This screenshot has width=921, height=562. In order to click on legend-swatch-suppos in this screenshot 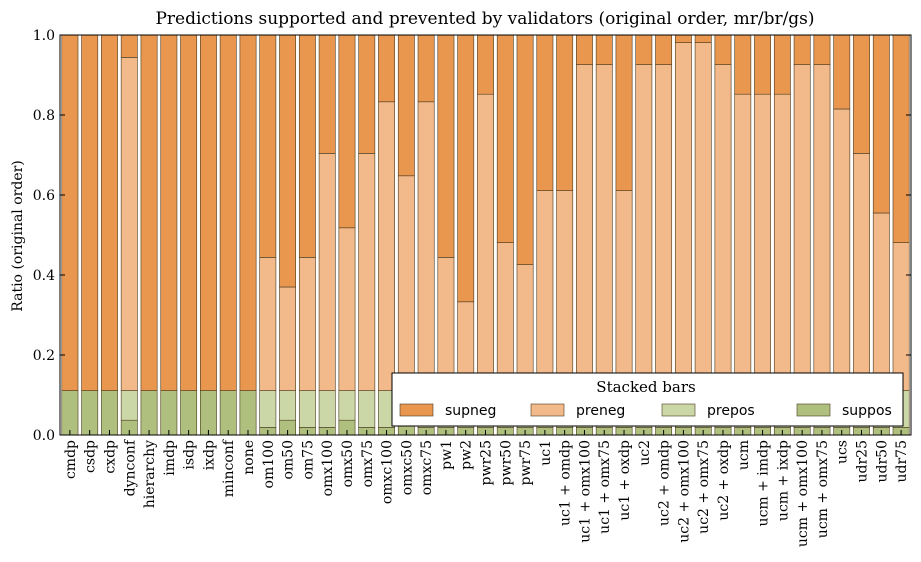, I will do `click(813, 410)`.